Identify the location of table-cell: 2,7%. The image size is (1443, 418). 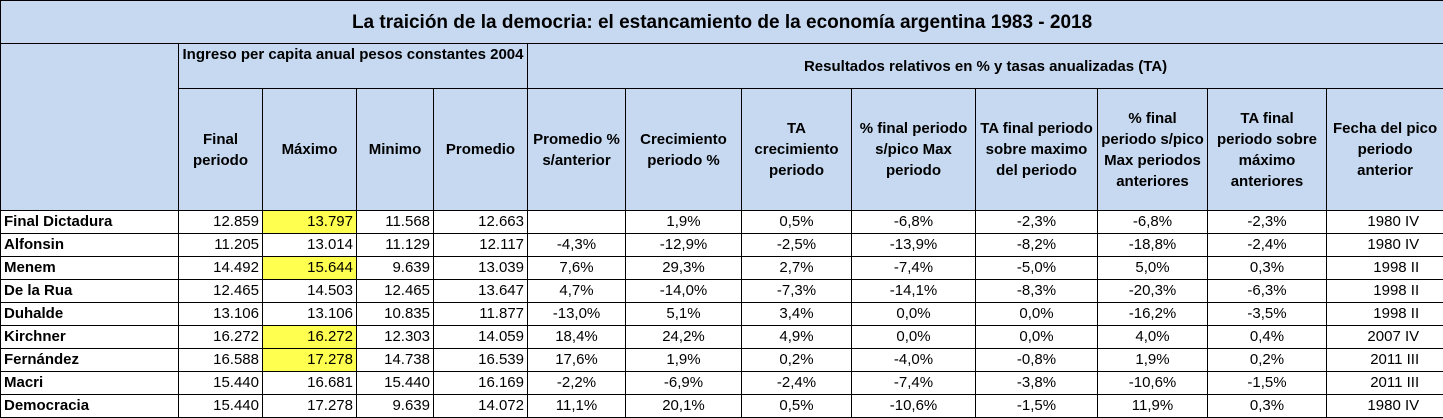
(797, 268).